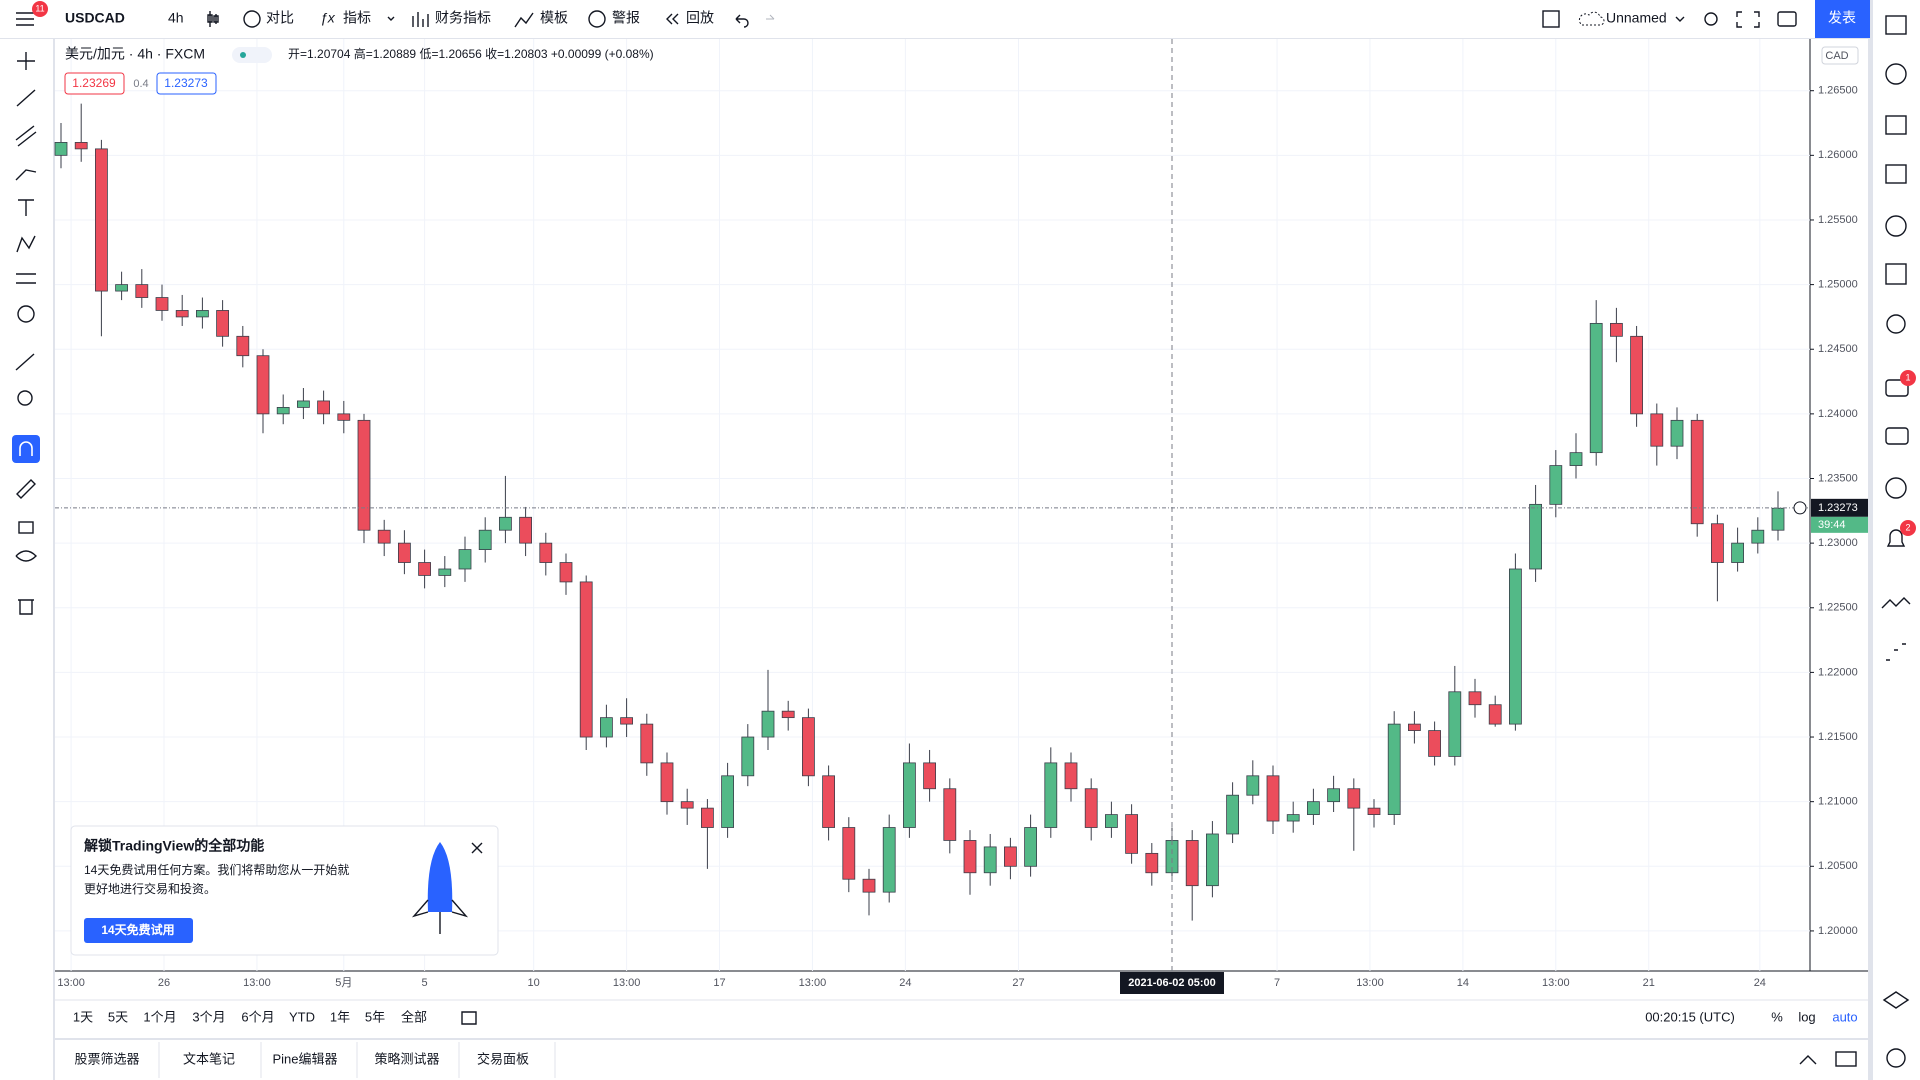  What do you see at coordinates (1896, 488) in the screenshot?
I see `streams` at bounding box center [1896, 488].